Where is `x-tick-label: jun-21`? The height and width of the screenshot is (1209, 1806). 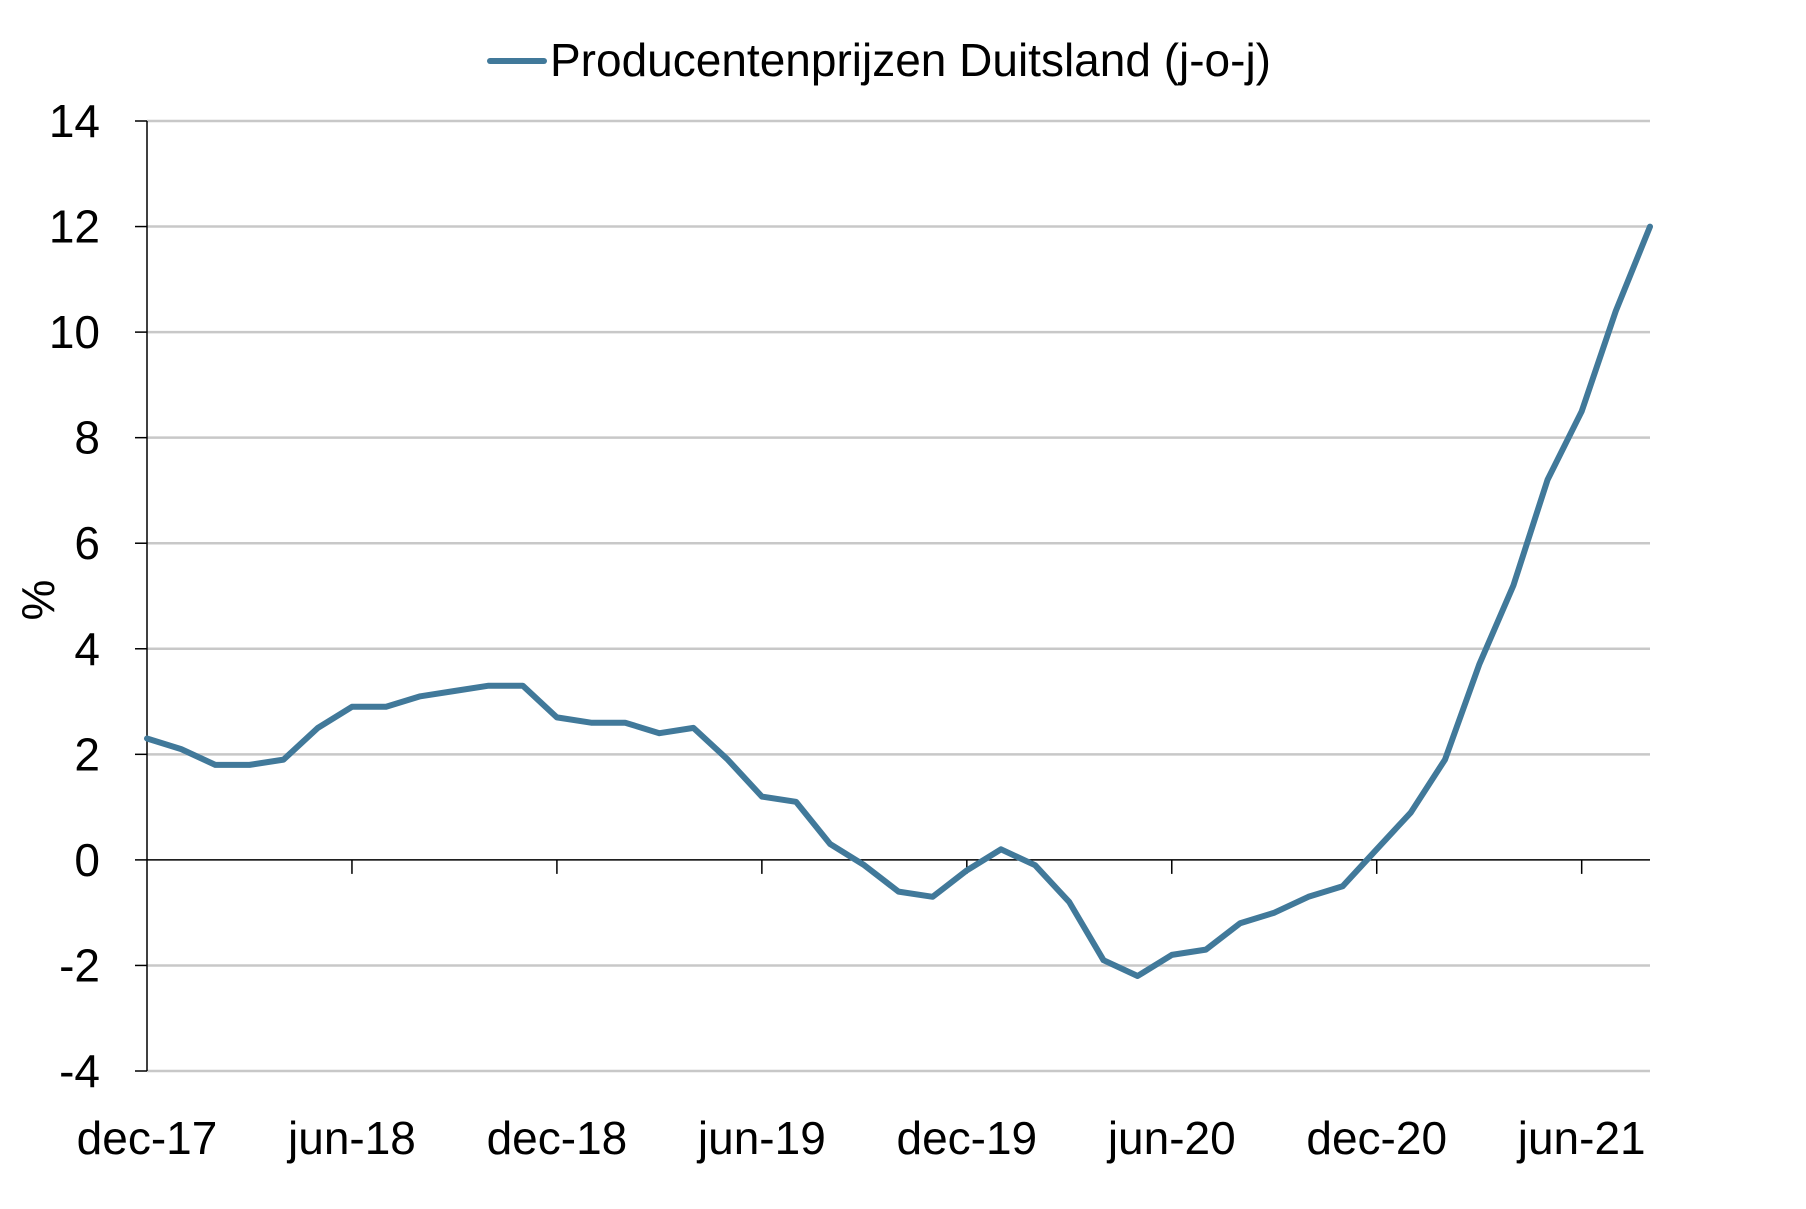 x-tick-label: jun-21 is located at coordinates (1581, 1138).